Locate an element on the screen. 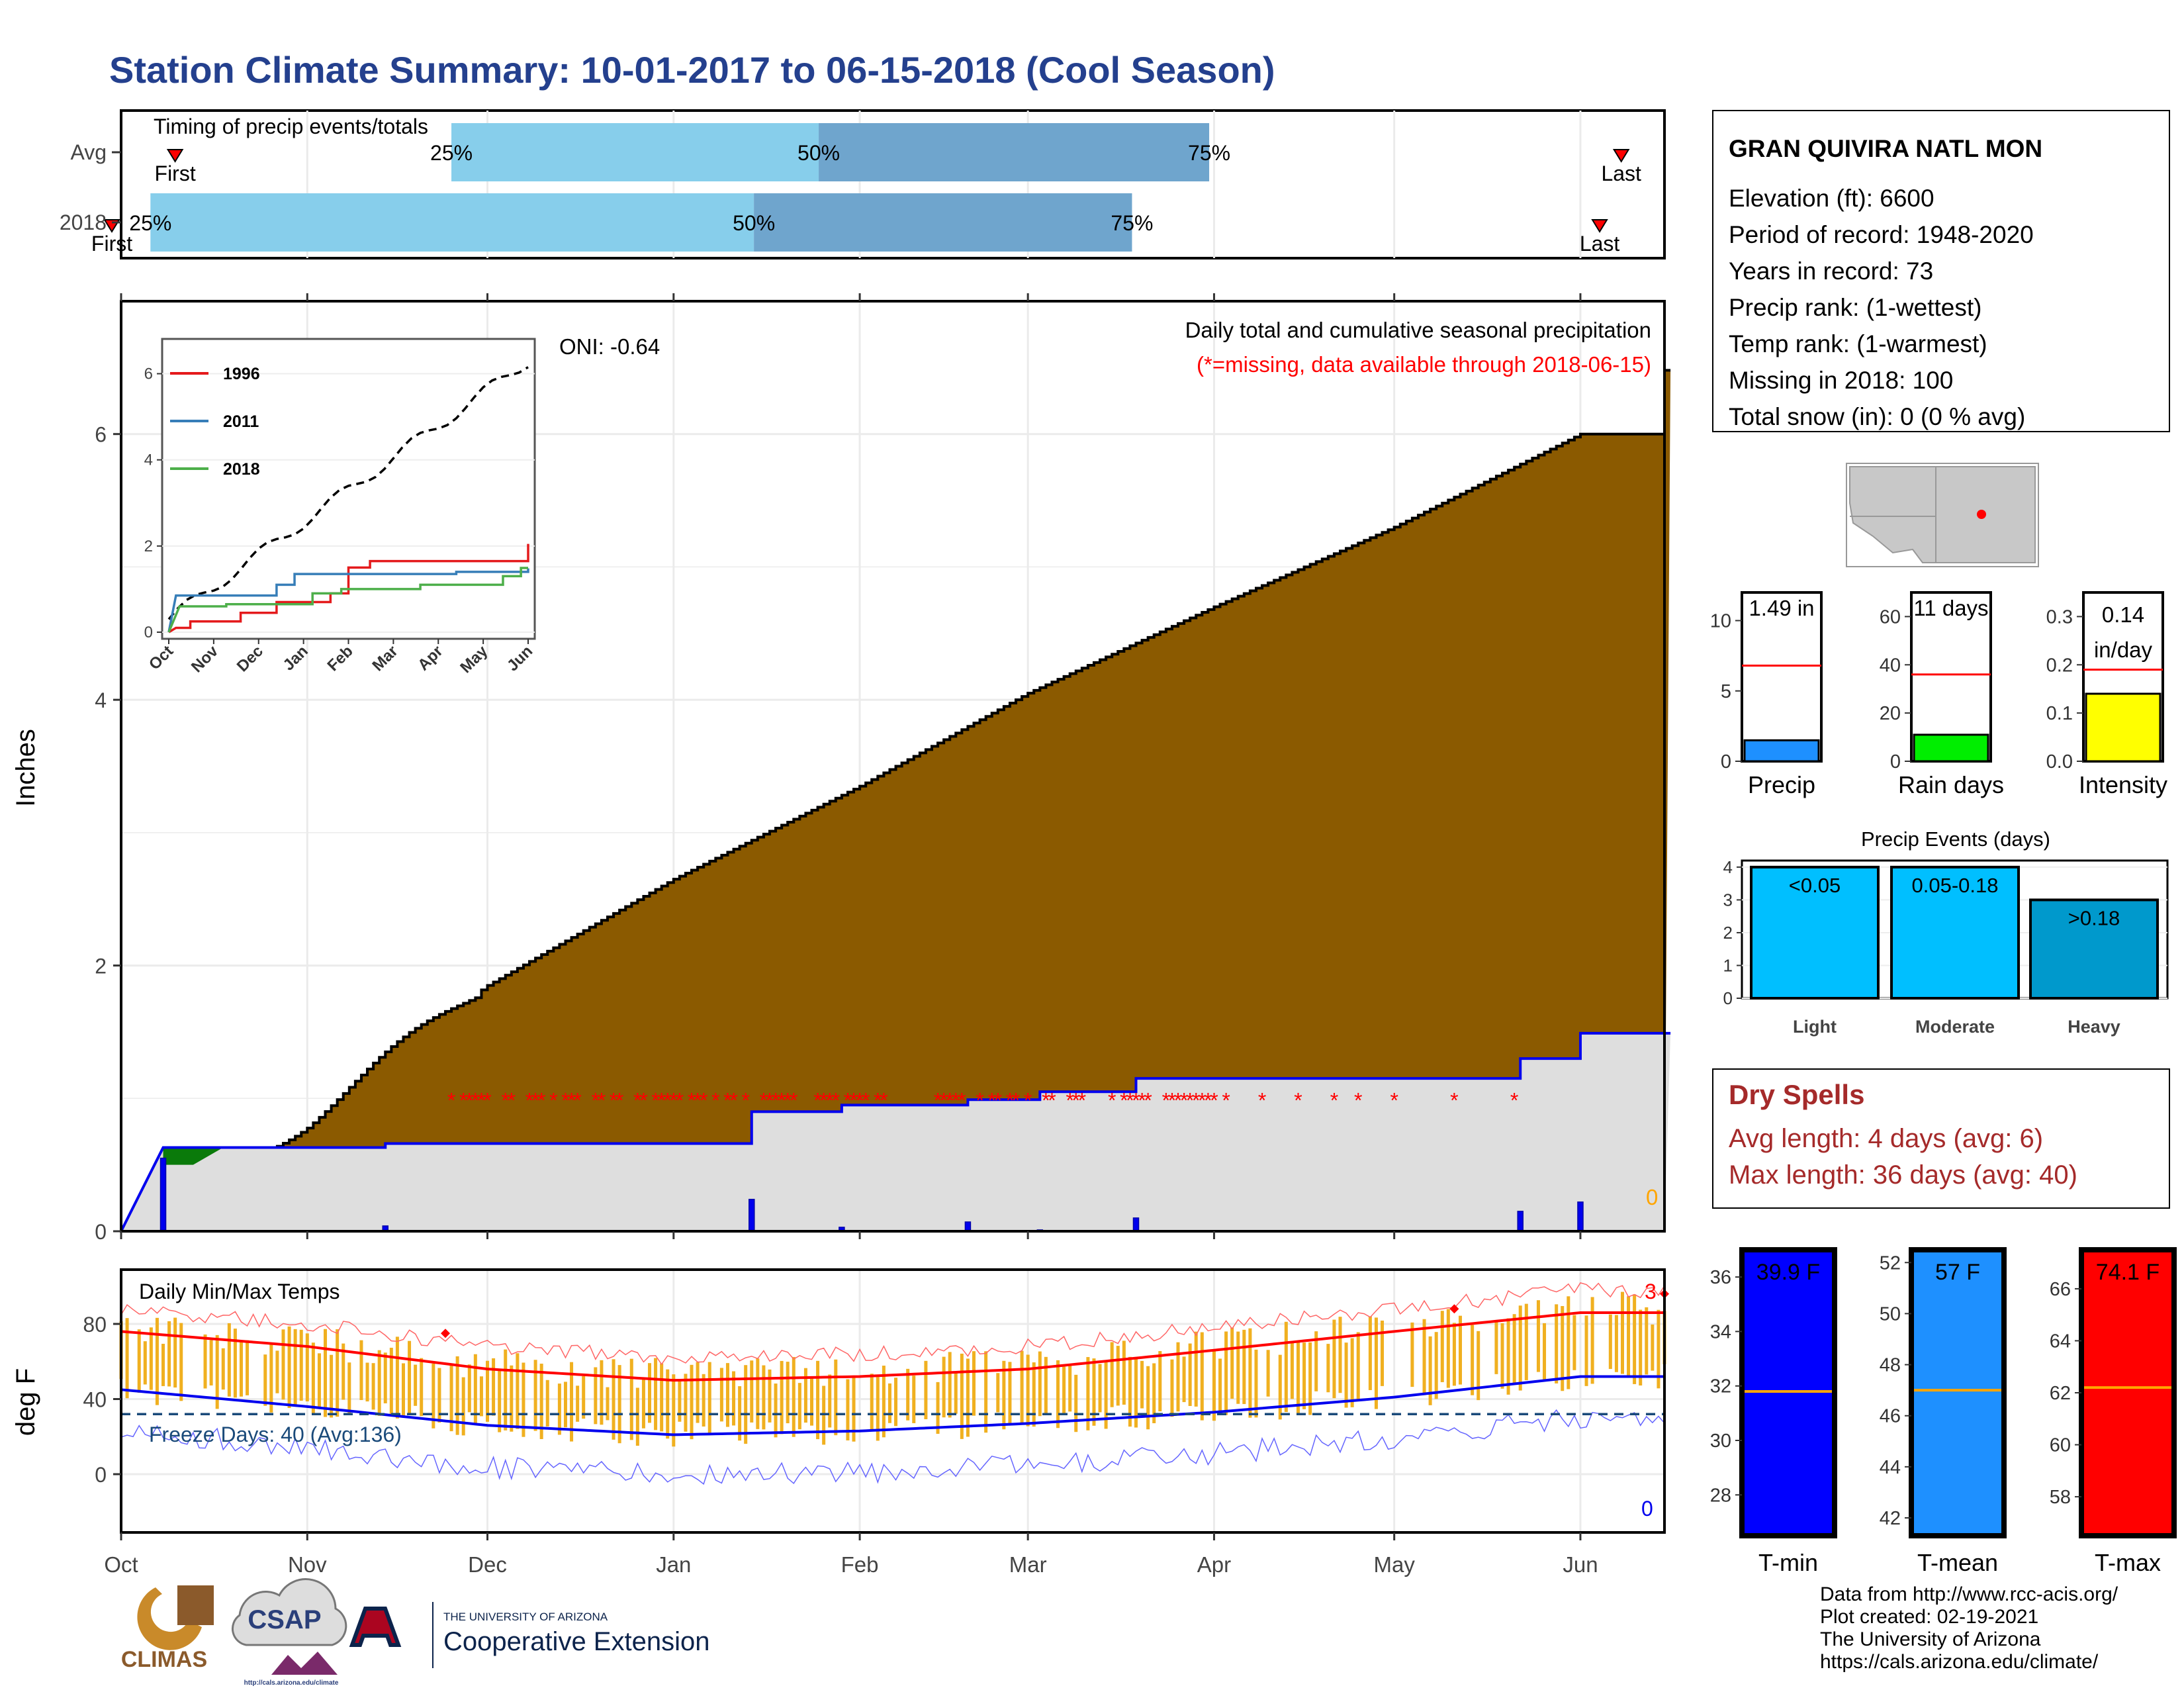 This screenshot has width=2184, height=1688. timing-label-50: 50% is located at coordinates (754, 223).